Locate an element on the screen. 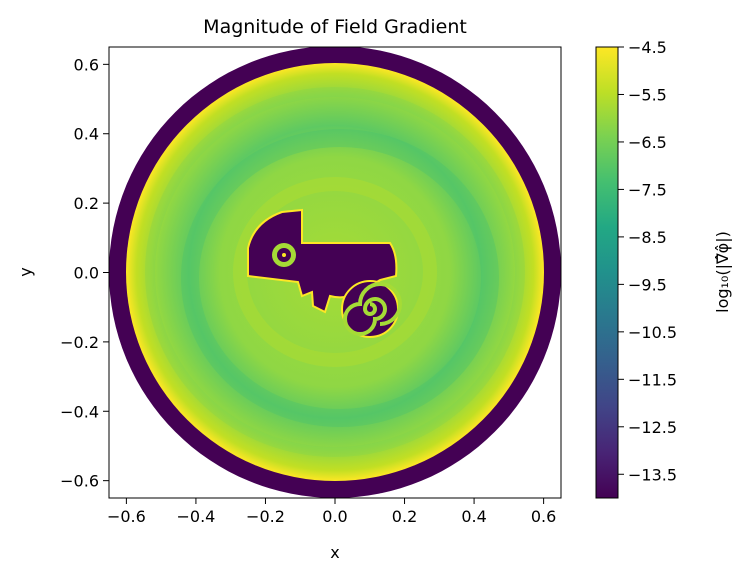 Image resolution: width=753 pixels, height=577 pixels. x-tick-label: 0.4 is located at coordinates (473, 516).